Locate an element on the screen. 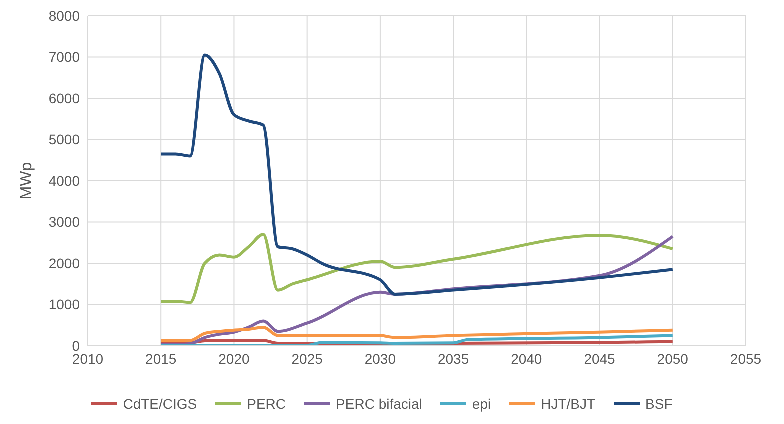  y-tick-label: 1000 is located at coordinates (64, 304).